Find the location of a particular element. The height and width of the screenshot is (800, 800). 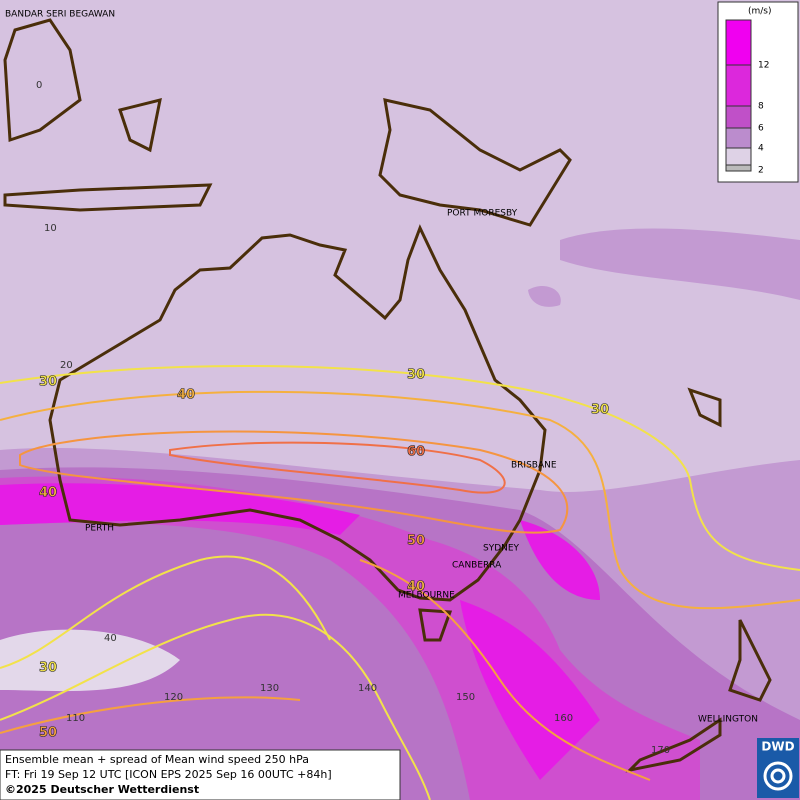

latitude-label: 0 is located at coordinates (39, 85).